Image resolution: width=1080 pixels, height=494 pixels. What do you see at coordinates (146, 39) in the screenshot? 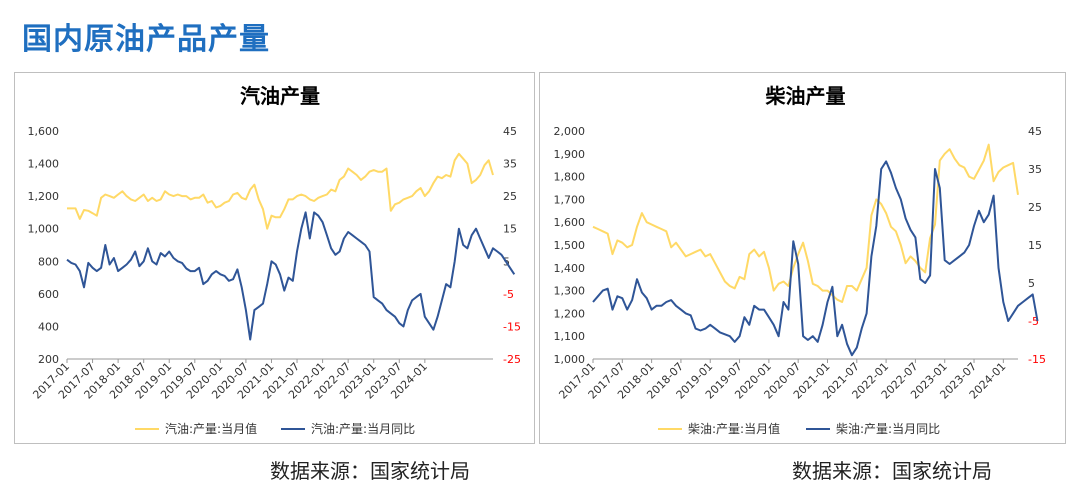
I see `page-title: 国内原油产品产量` at bounding box center [146, 39].